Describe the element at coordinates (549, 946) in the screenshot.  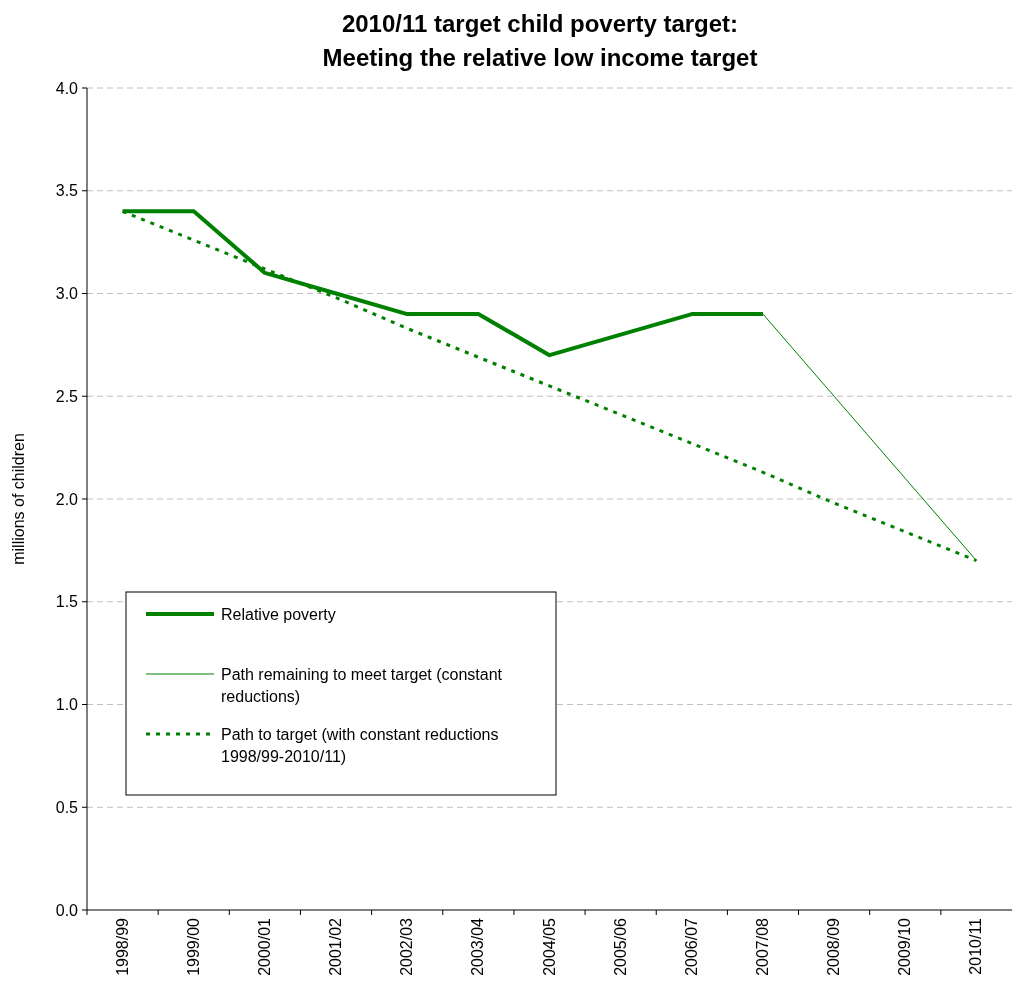
I see `x-tick-label: 2004/05` at that location.